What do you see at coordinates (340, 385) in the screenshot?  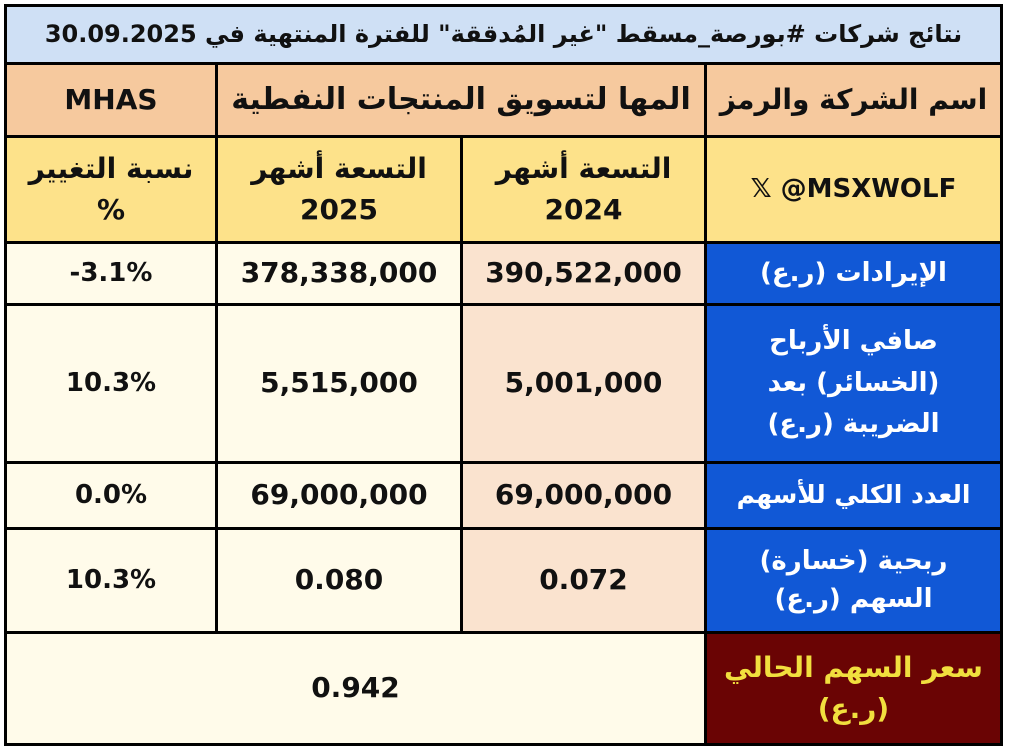 I see `net-profit-2025: 5,515,000` at bounding box center [340, 385].